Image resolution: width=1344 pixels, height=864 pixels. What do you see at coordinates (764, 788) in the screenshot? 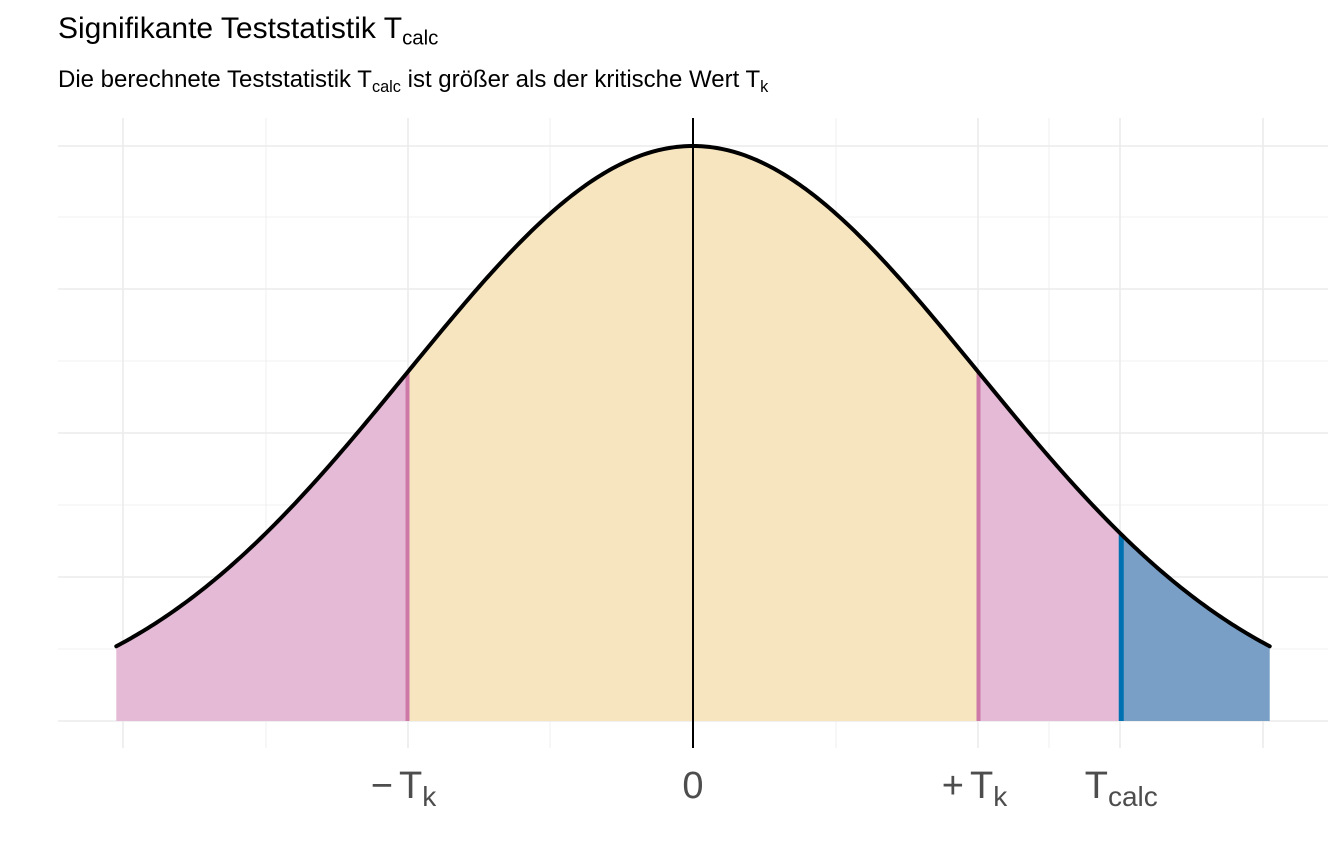
I see `x-tick-labels: − Tk 0 + Tk Tcalc` at bounding box center [764, 788].